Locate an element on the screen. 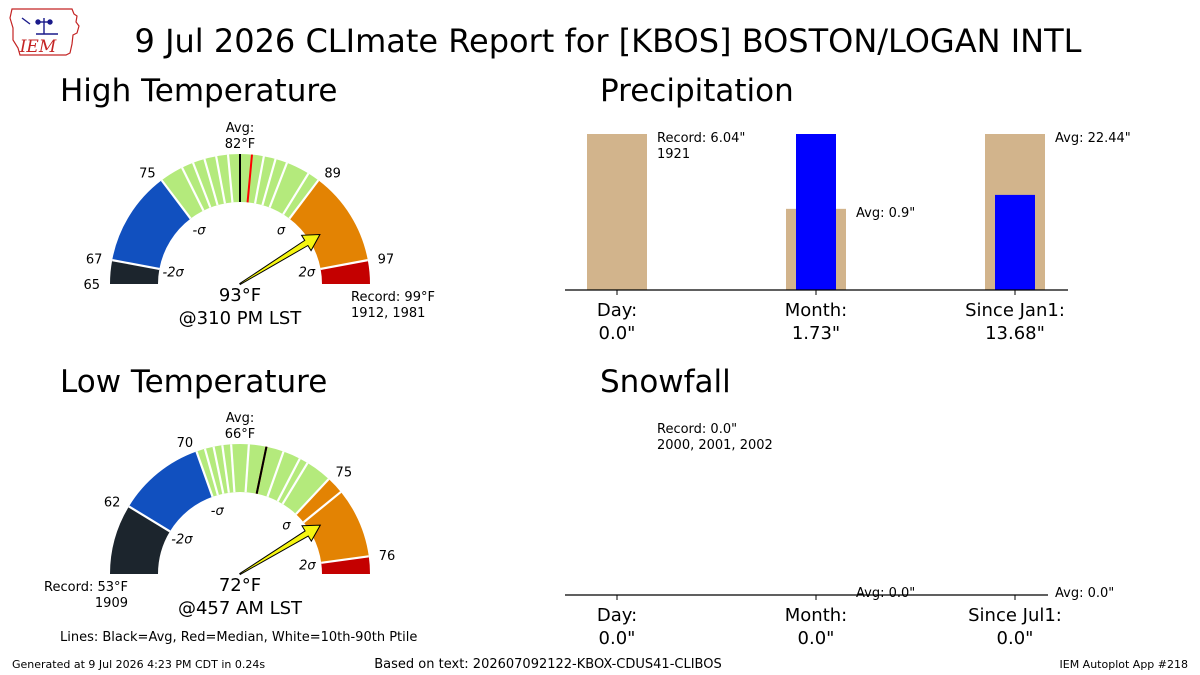  iem-logo: IEM is located at coordinates (44, 32).